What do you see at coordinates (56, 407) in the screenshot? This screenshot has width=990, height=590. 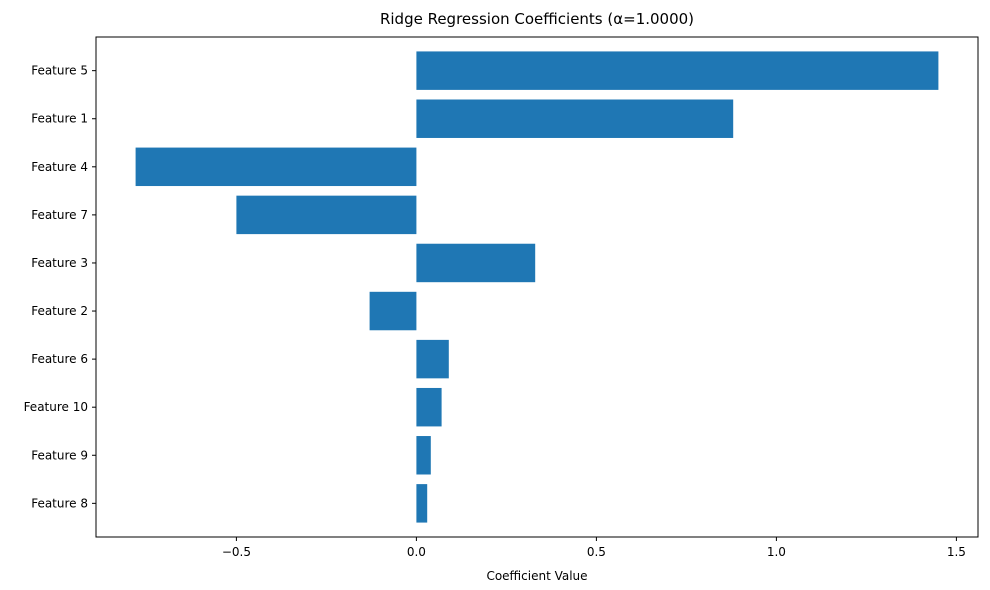 I see `y-tick-label: Feature 10` at bounding box center [56, 407].